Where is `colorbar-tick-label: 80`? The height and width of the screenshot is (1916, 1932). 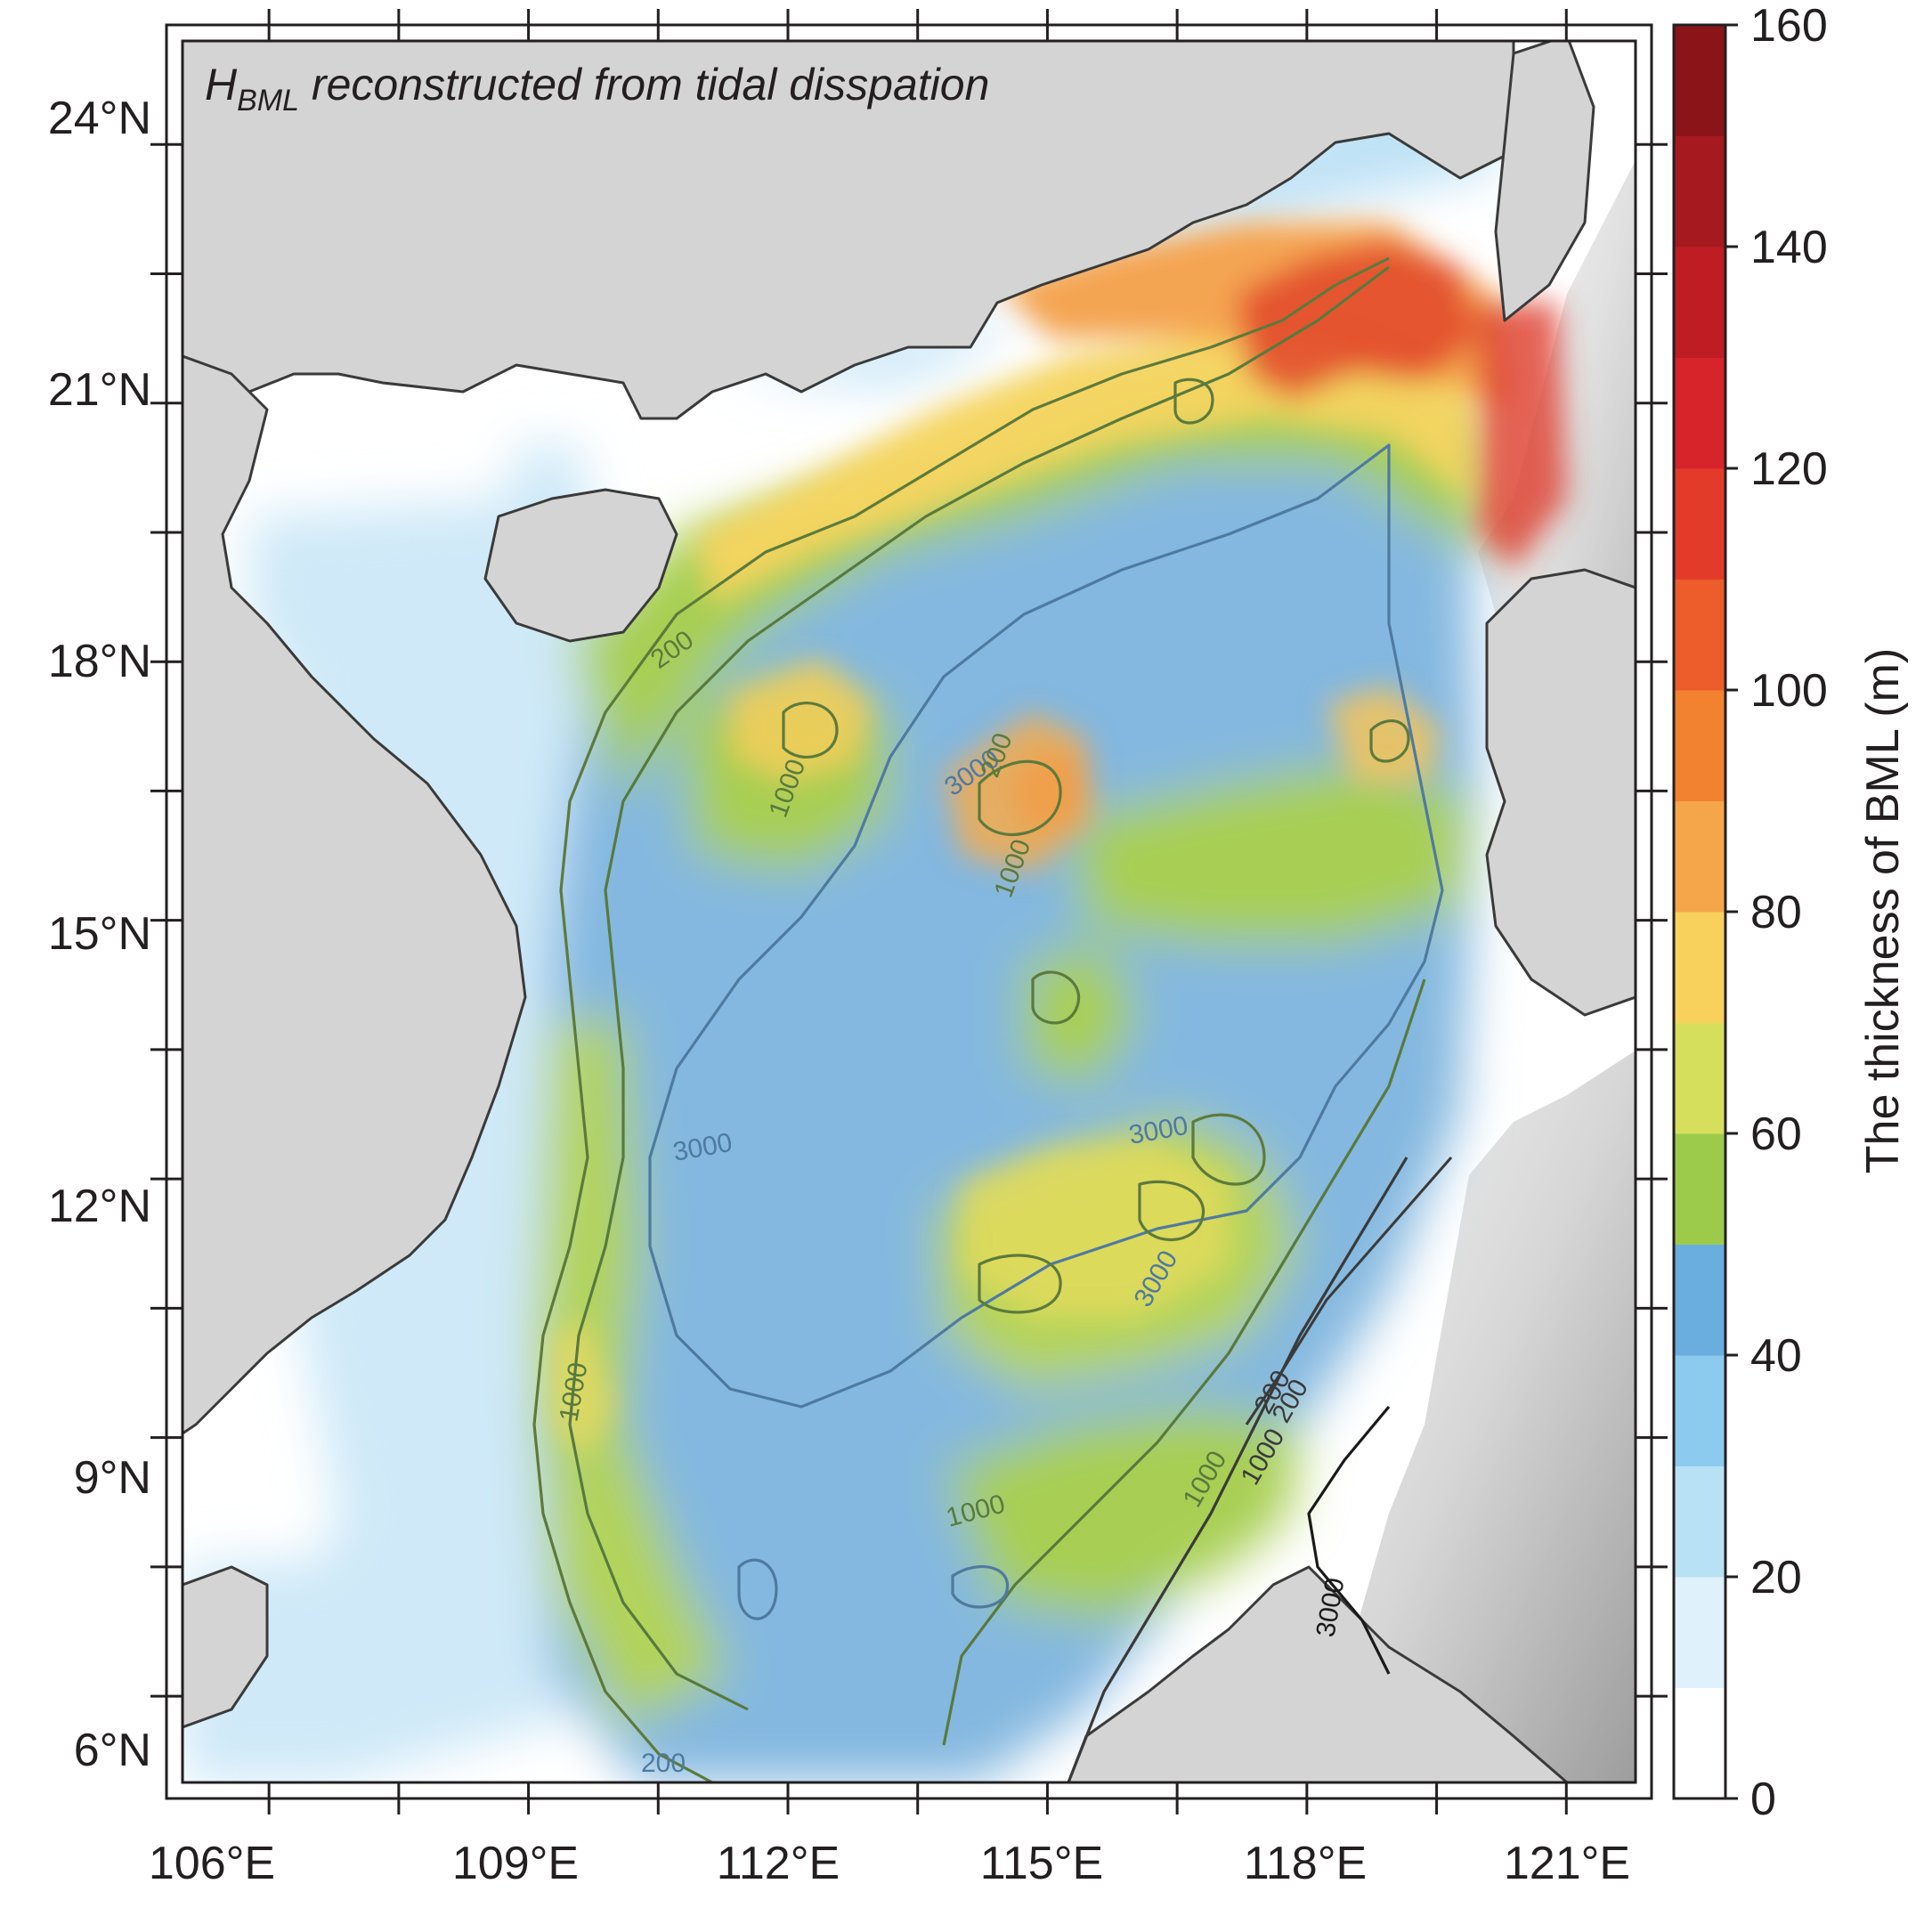 colorbar-tick-label: 80 is located at coordinates (1776, 912).